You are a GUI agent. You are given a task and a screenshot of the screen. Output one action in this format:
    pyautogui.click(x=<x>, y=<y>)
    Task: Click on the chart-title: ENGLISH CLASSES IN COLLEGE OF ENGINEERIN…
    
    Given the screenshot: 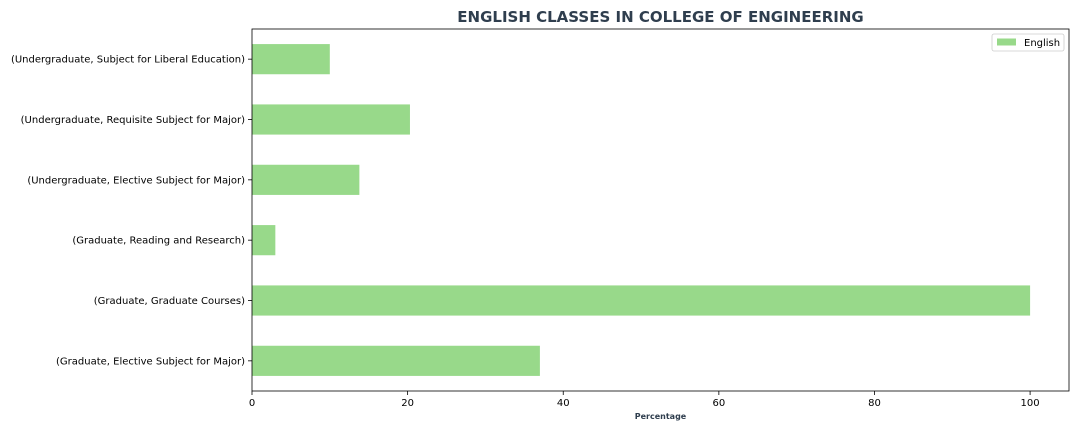 What is the action you would take?
    pyautogui.click(x=660, y=17)
    